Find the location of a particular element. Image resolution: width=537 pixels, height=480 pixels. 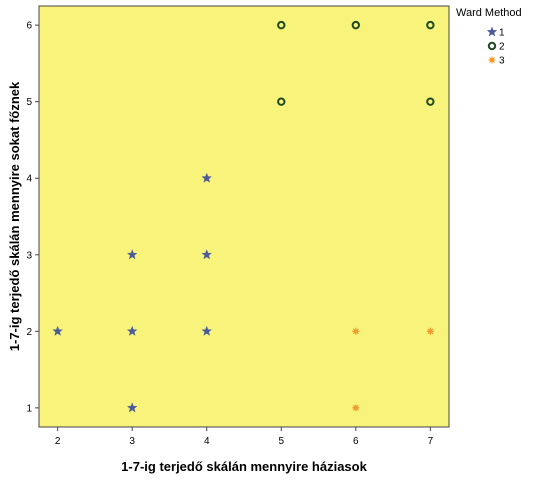

y-axis: 1 2 3 4 5 6 is located at coordinates (32, 217).